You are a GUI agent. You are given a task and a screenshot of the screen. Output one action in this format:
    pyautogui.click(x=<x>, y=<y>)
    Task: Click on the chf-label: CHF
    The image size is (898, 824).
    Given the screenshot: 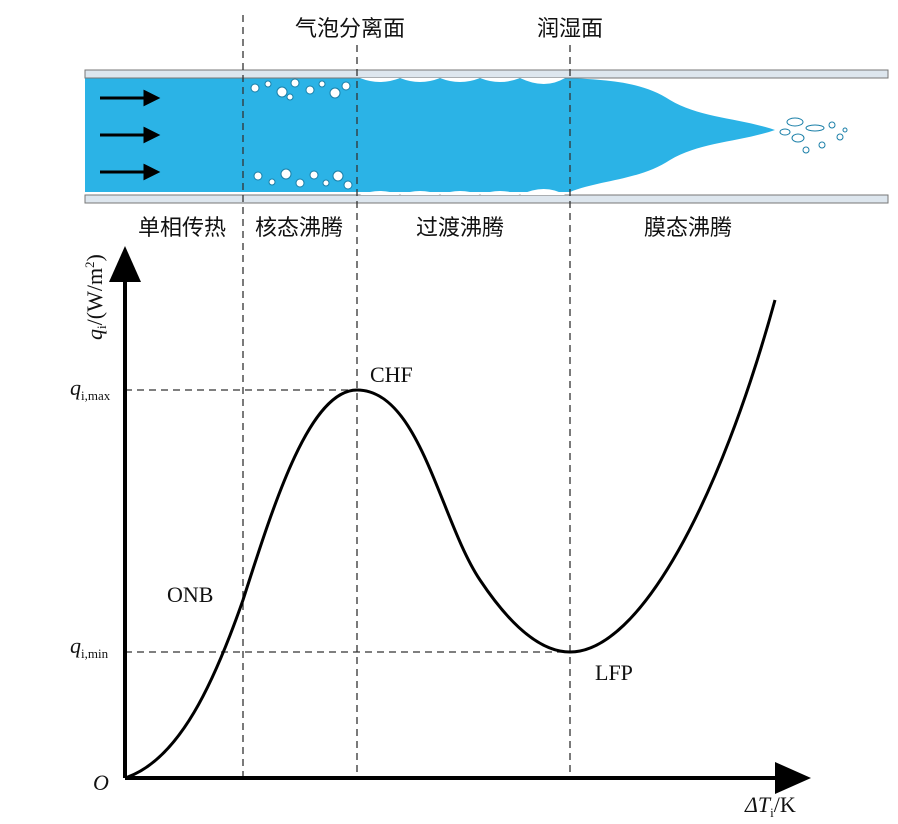 What is the action you would take?
    pyautogui.click(x=391, y=374)
    